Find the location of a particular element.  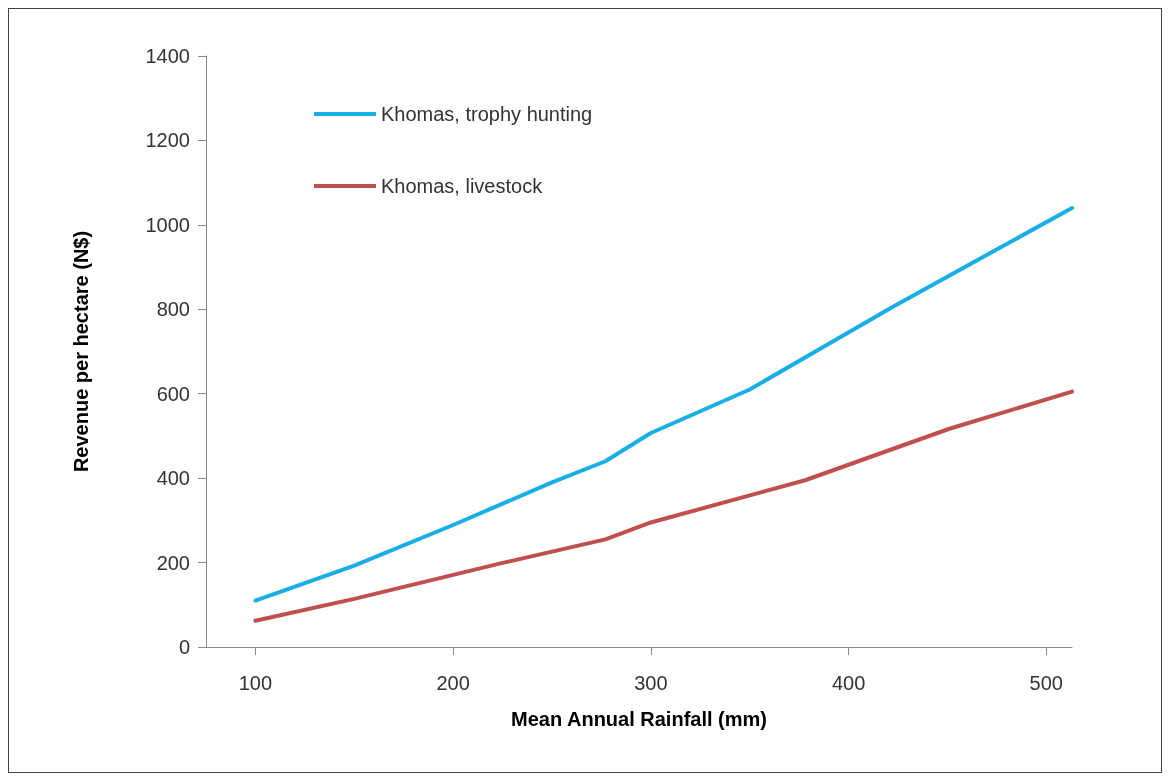

y-tick-label: 400 is located at coordinates (173, 478).